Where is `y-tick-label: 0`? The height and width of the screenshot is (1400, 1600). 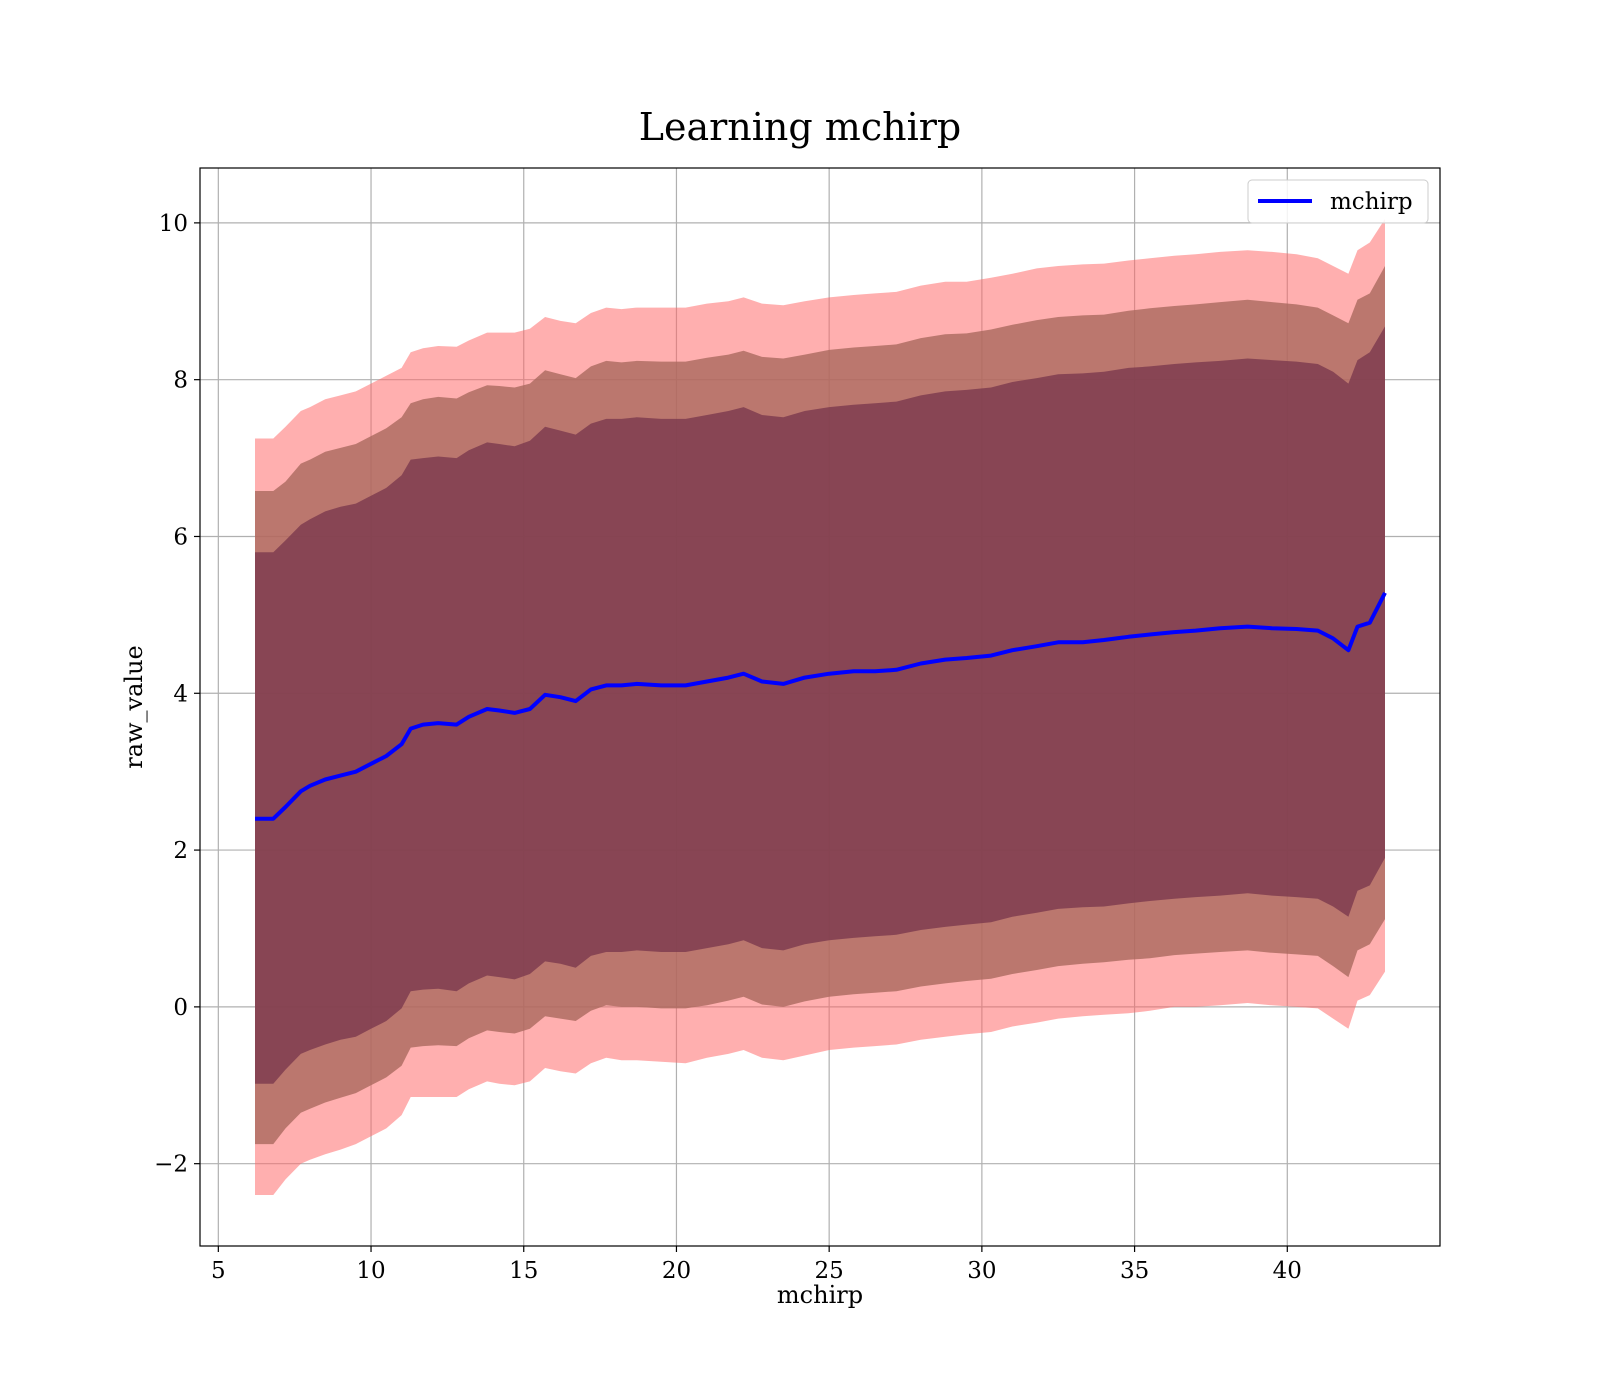
y-tick-label: 0 is located at coordinates (180, 1008).